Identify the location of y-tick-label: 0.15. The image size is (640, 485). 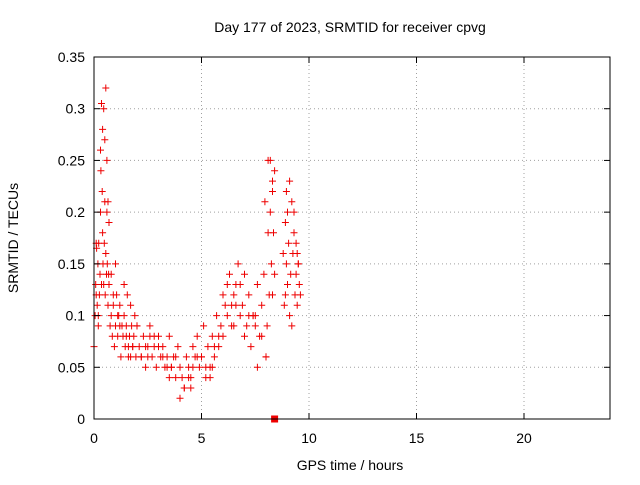
(71, 264).